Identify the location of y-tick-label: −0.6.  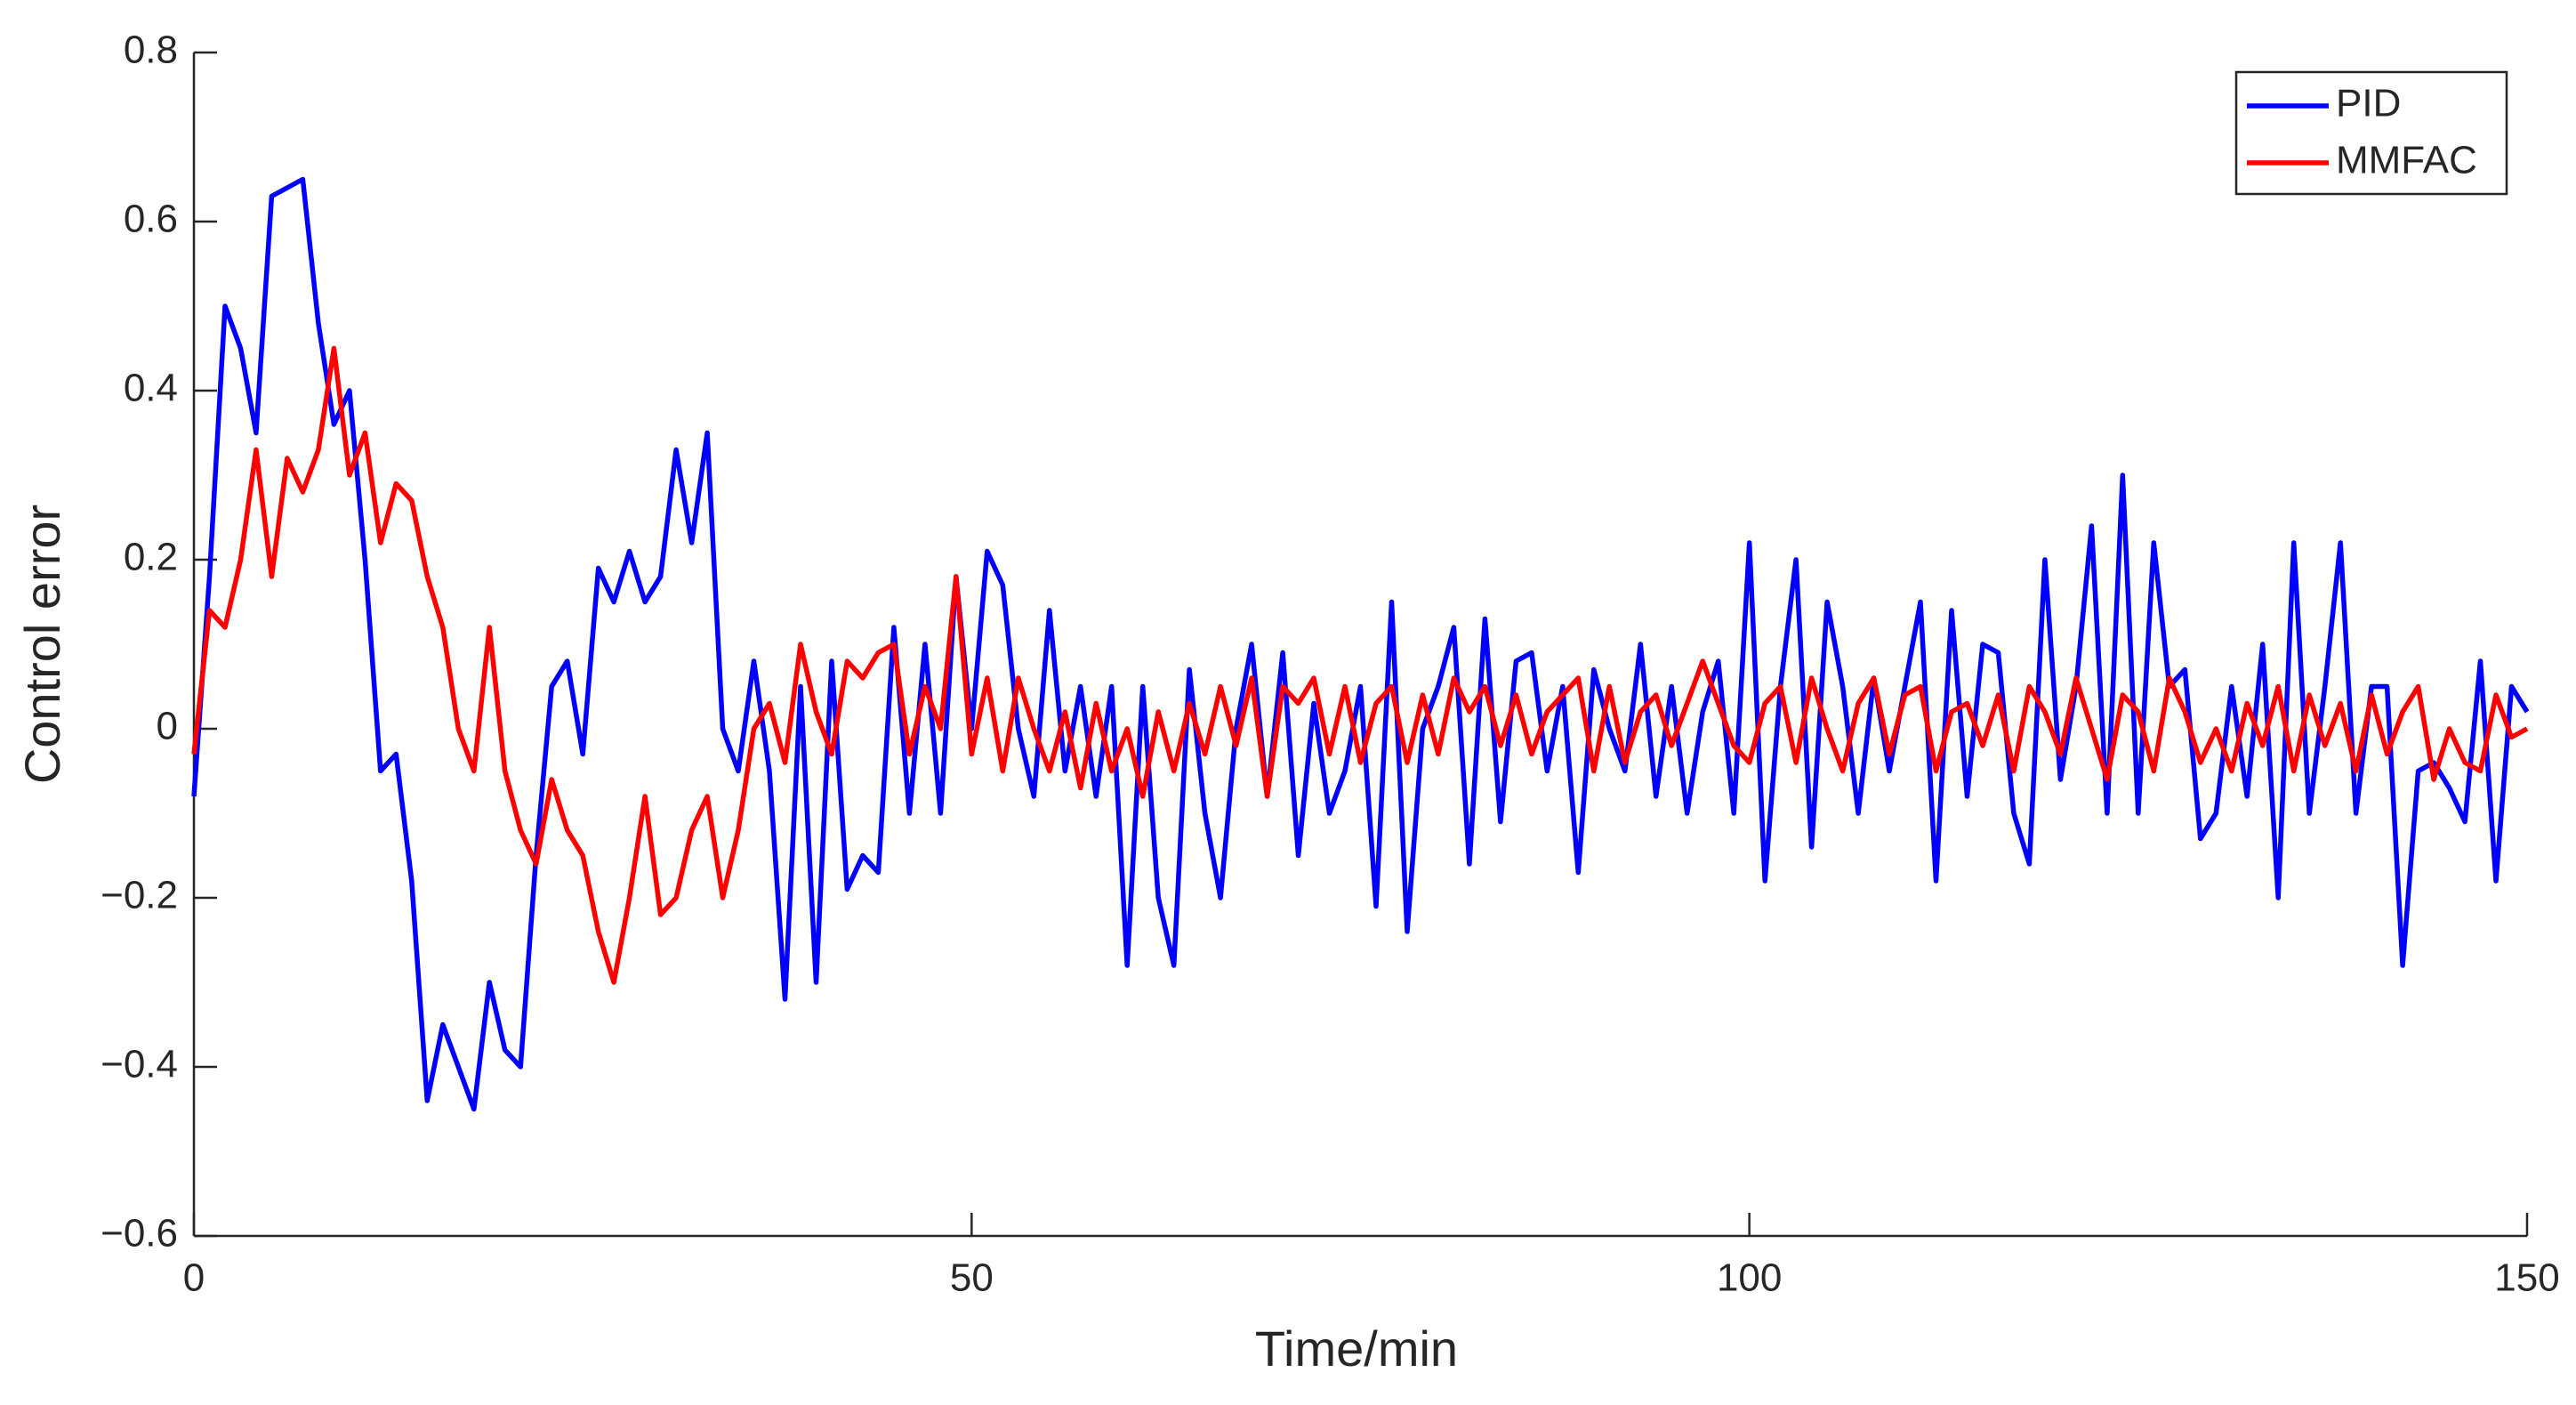
(139, 1234).